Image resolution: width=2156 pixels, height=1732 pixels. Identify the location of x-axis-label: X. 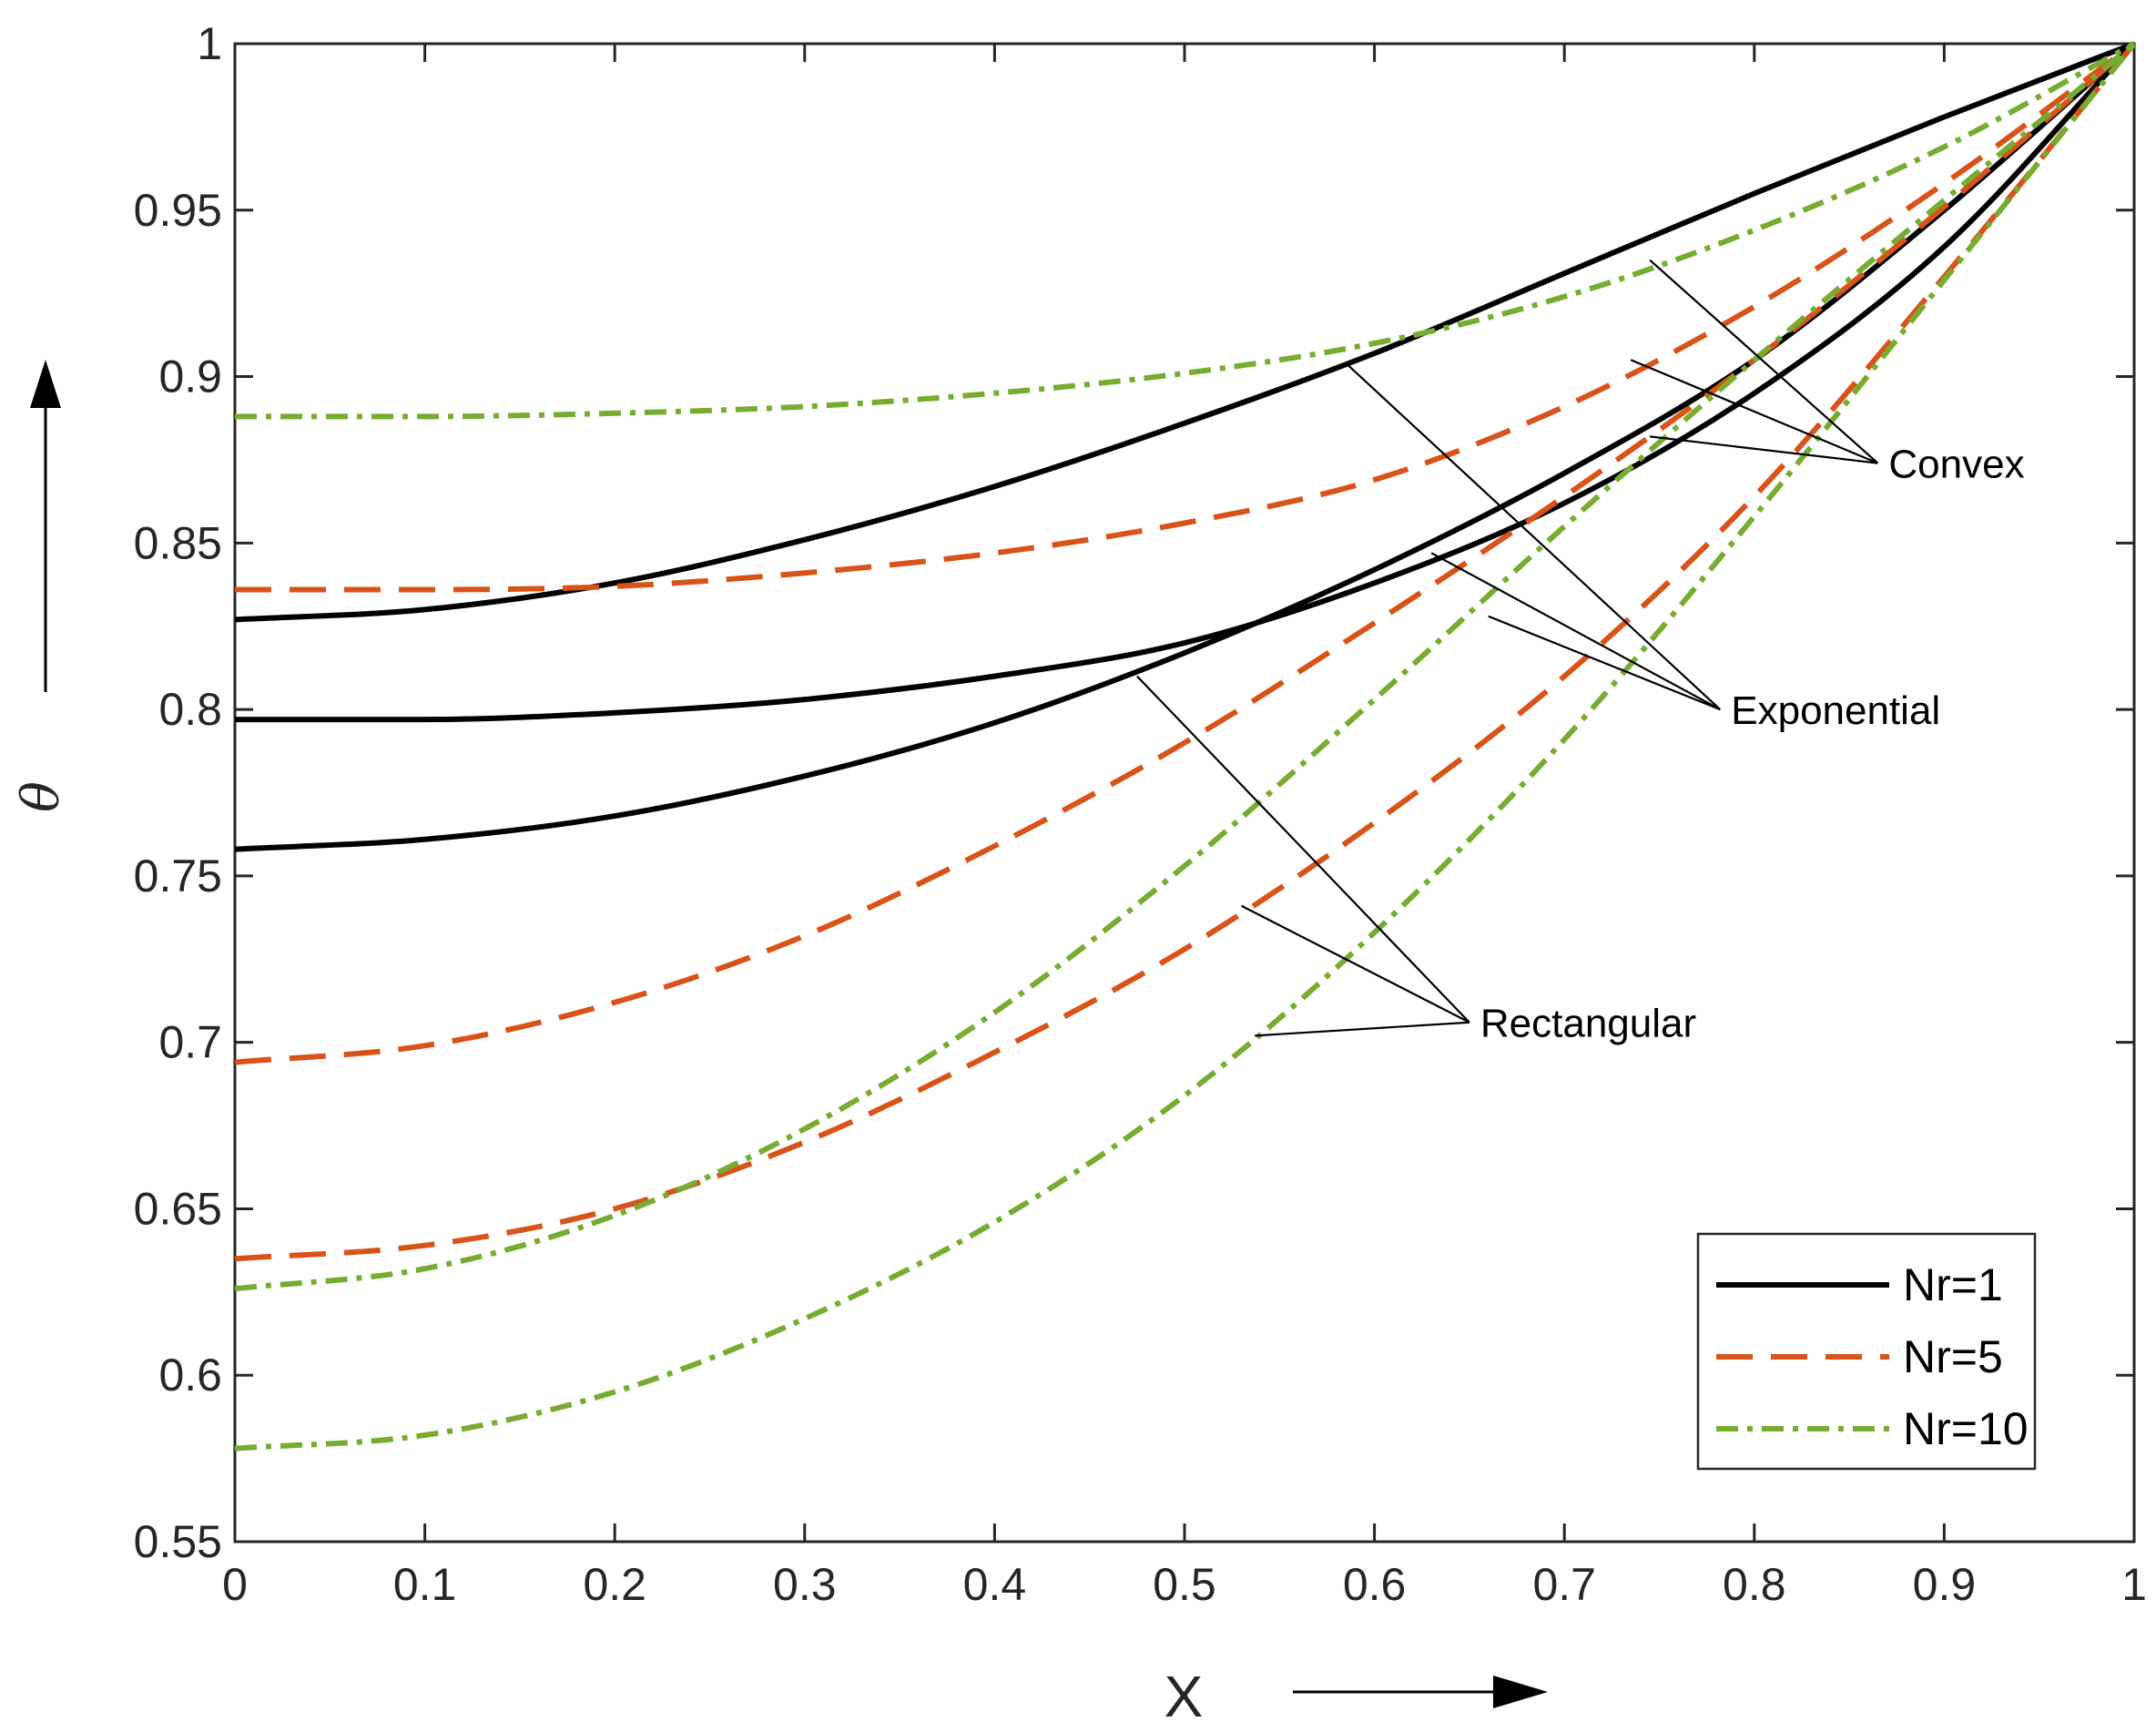
(1184, 1696).